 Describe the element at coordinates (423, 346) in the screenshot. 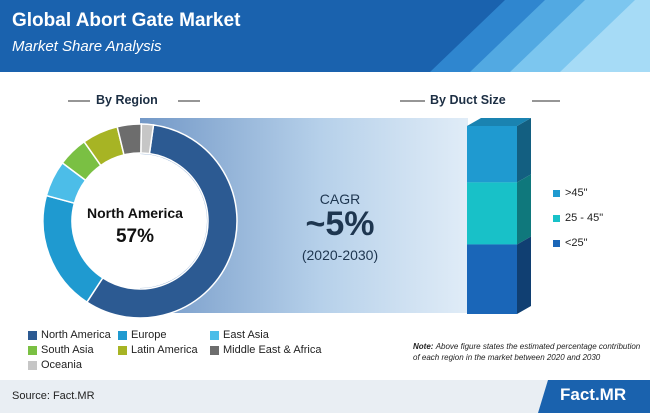

I see `footnote-prefix: Note:` at that location.